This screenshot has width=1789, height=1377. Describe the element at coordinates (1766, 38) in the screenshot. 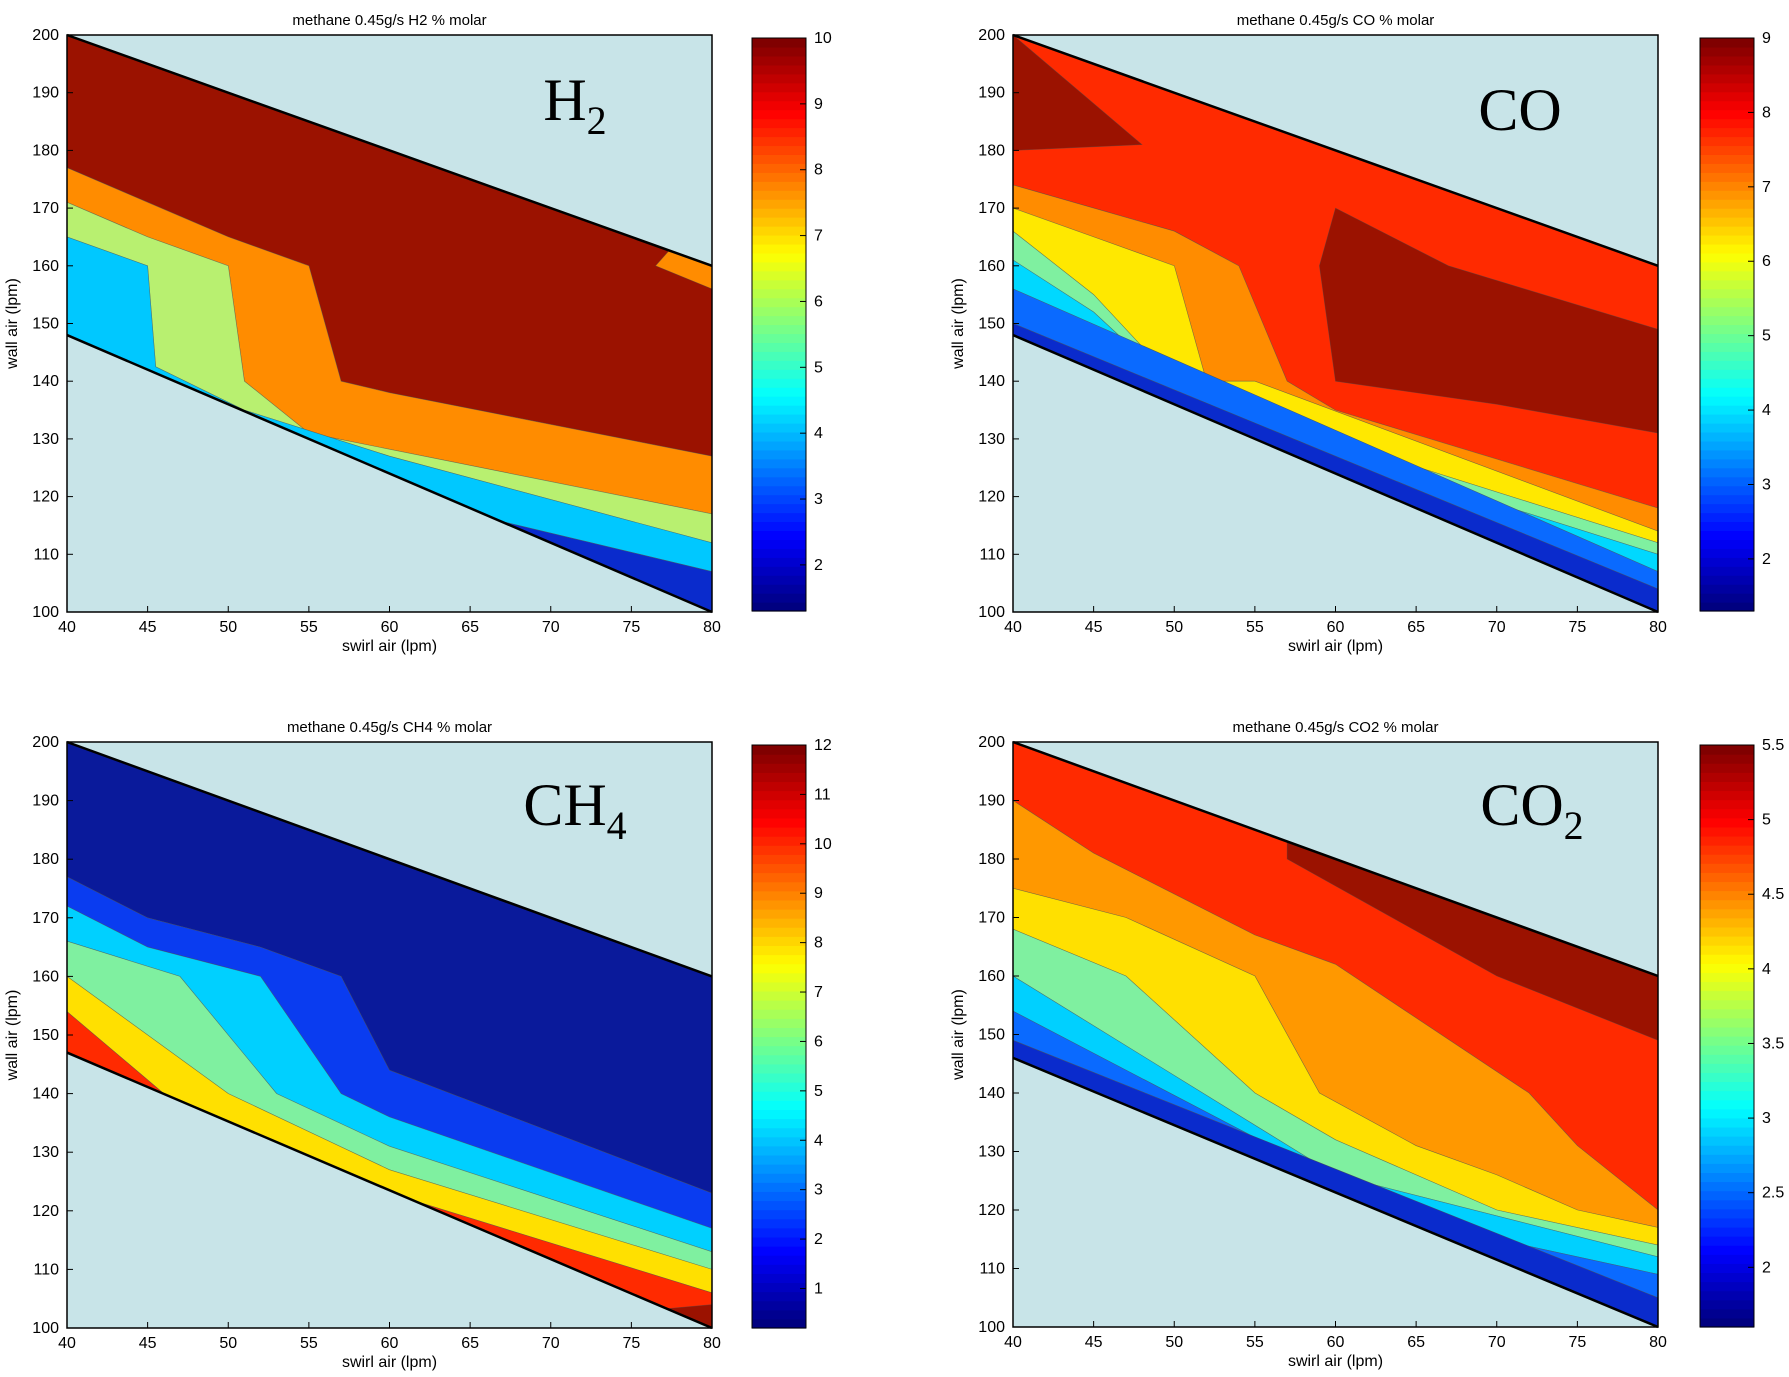

I see `colorbar-tick-label: 9` at that location.